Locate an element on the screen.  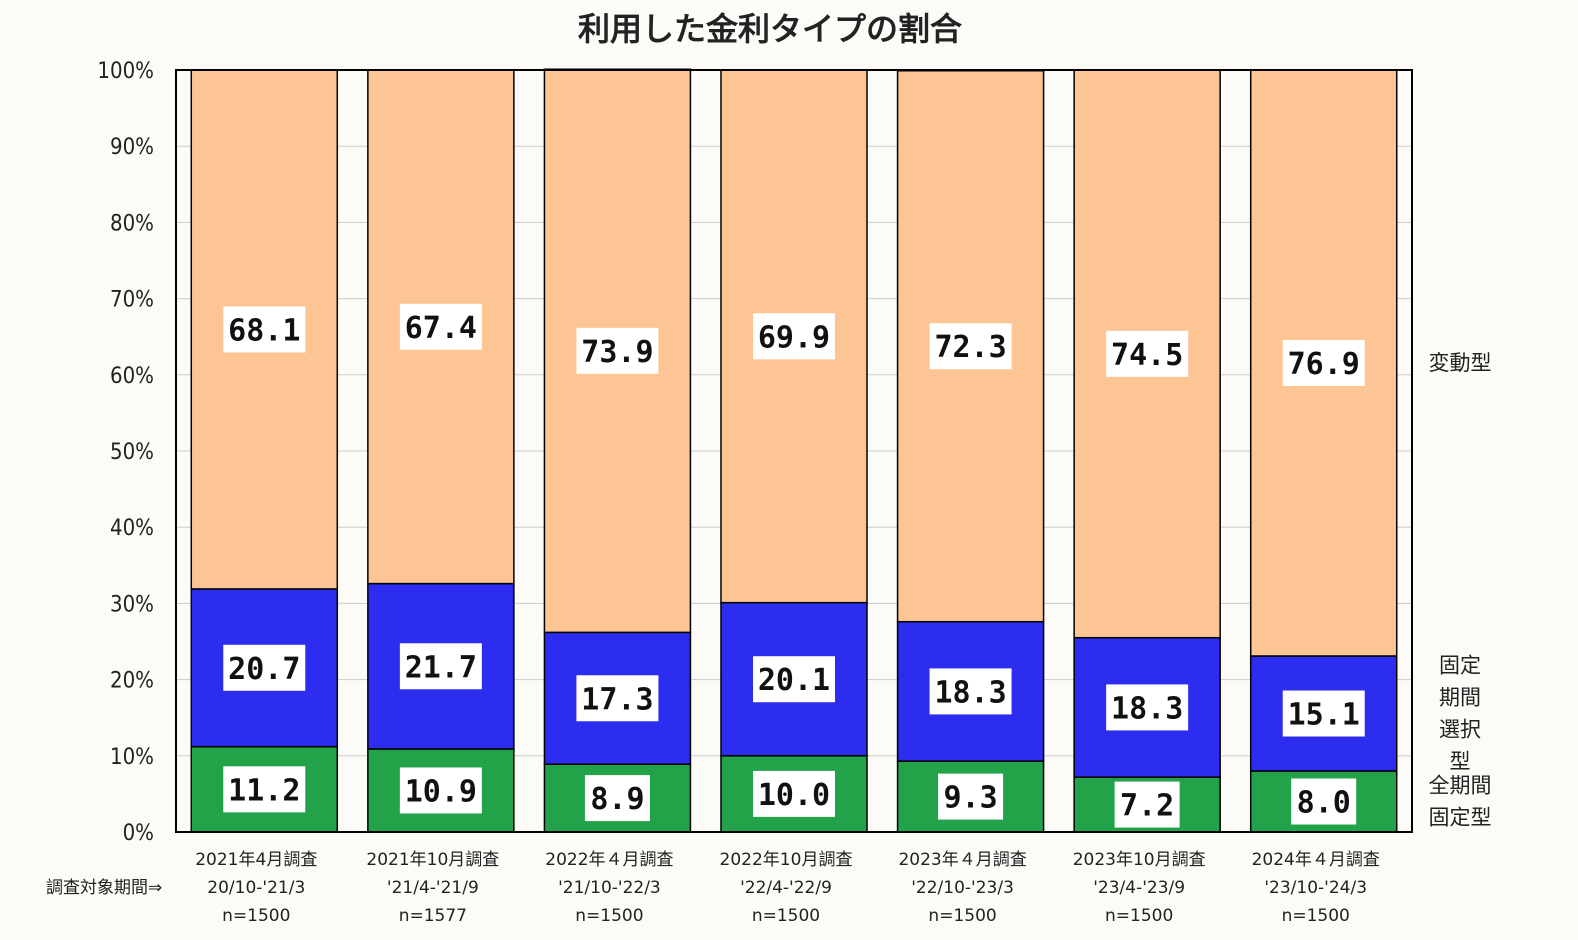
data-label: 72.3 is located at coordinates (970, 347).